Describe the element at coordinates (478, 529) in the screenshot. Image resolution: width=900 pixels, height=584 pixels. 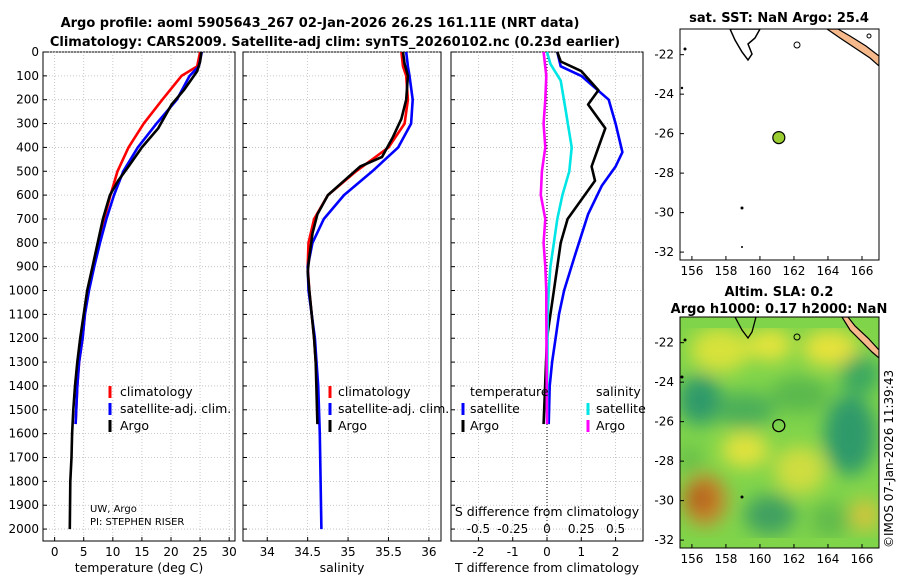
I see `top-tick-label: -0.5` at that location.